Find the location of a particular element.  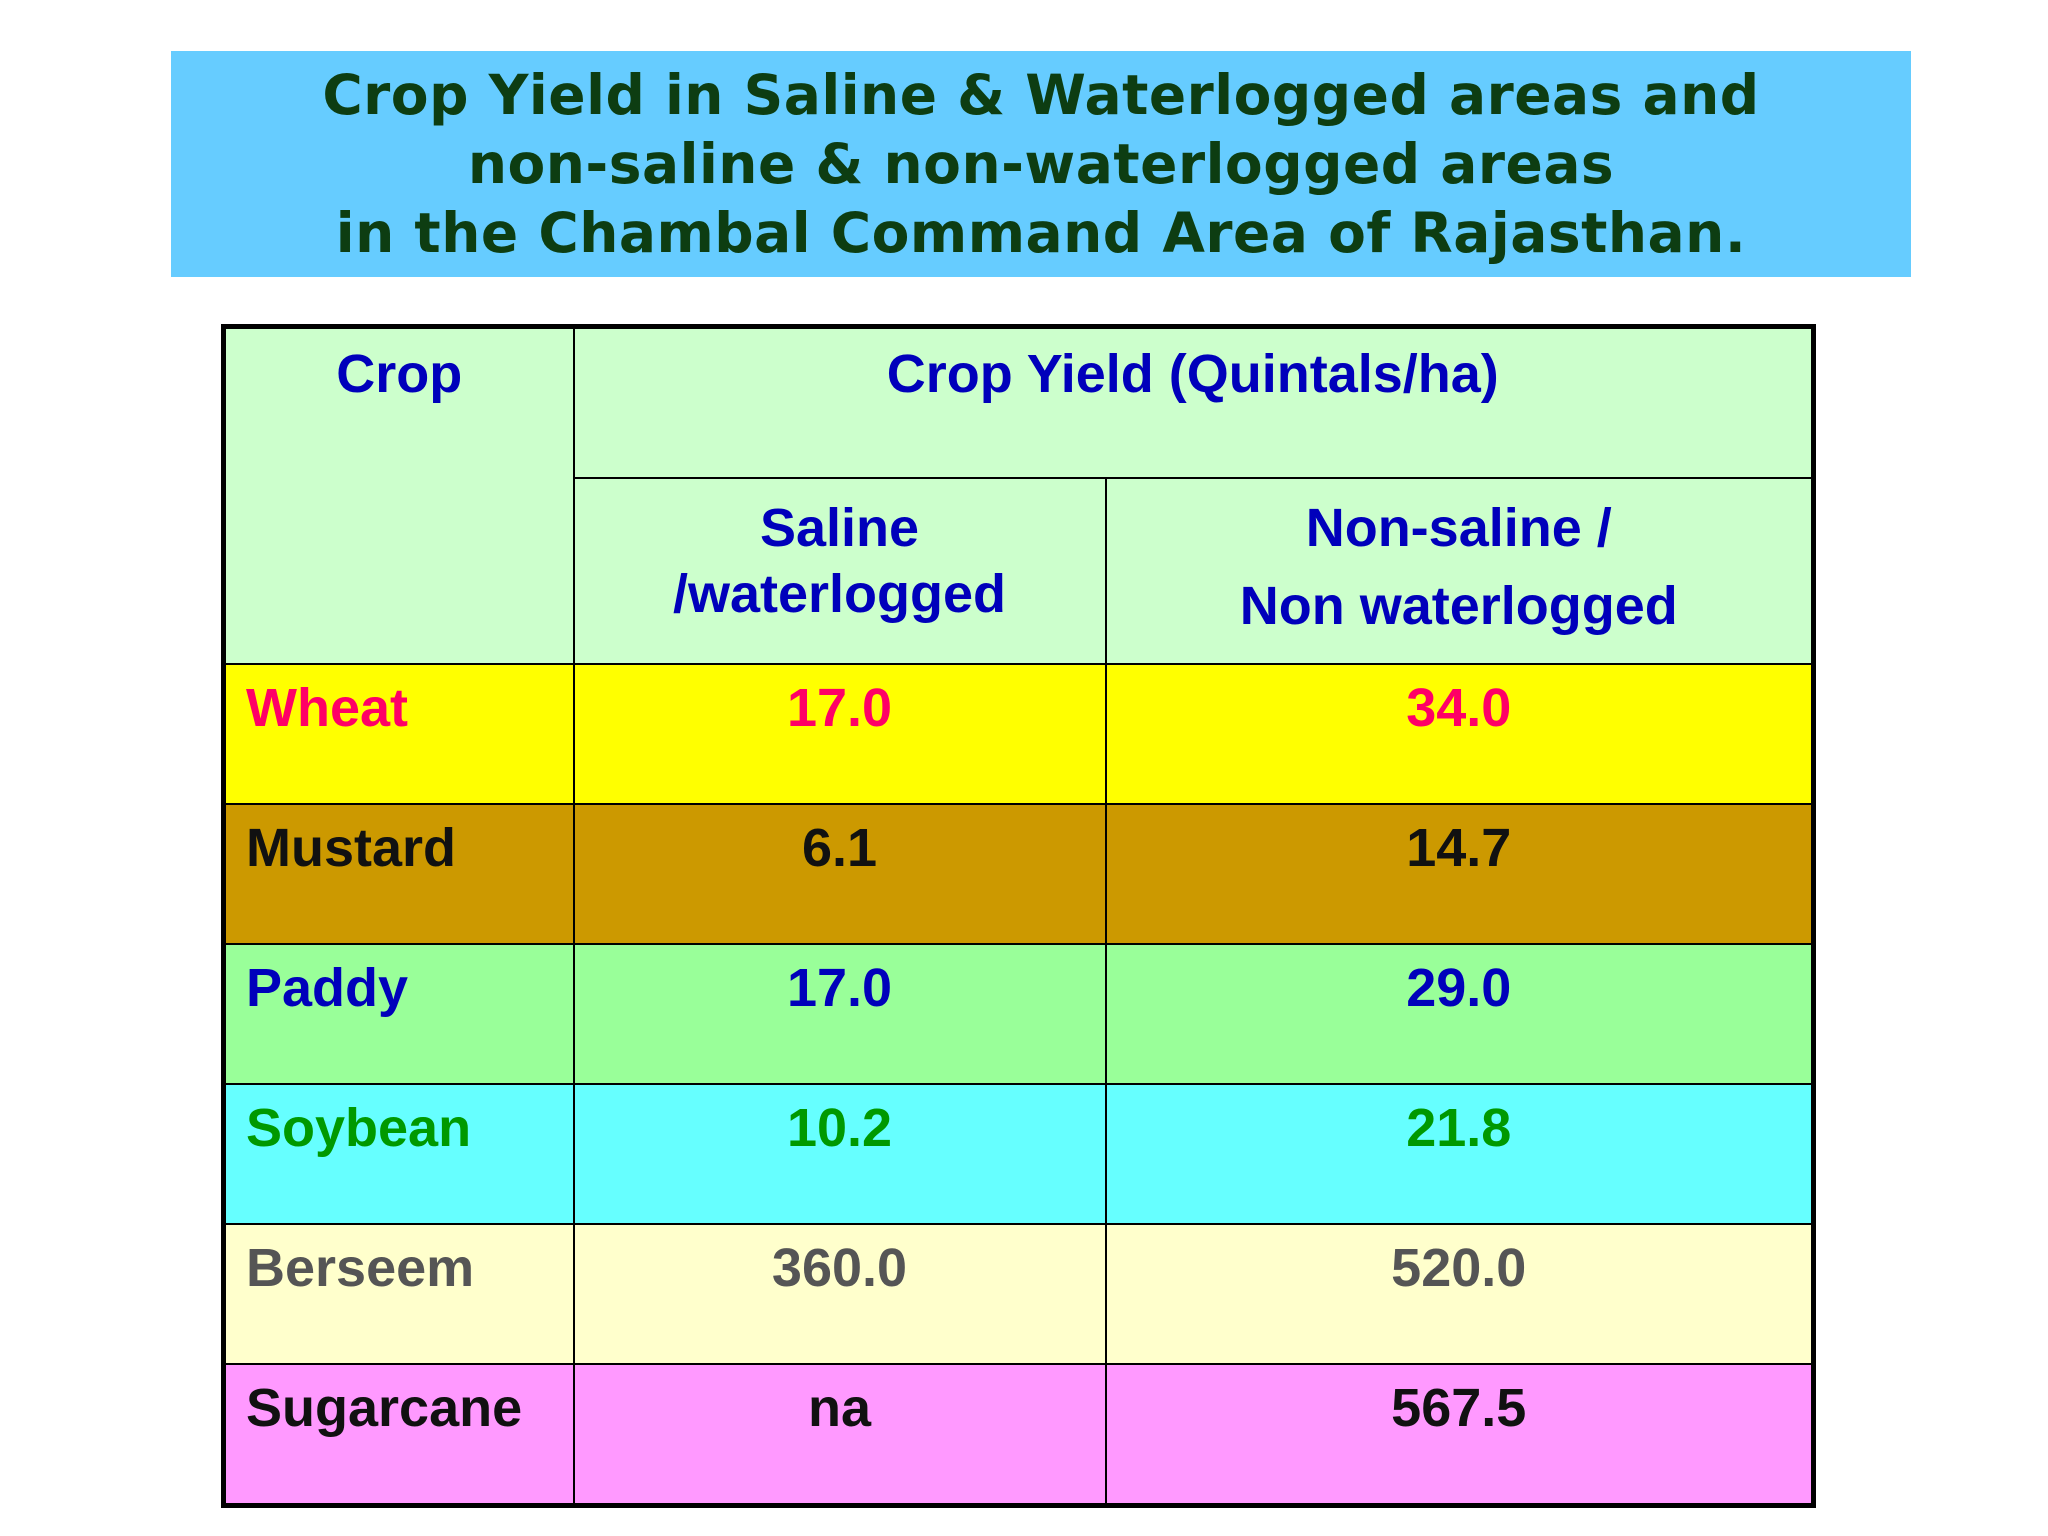

table-row-soybean: Soybean 10.2 21.8 is located at coordinates (1018, 1154).